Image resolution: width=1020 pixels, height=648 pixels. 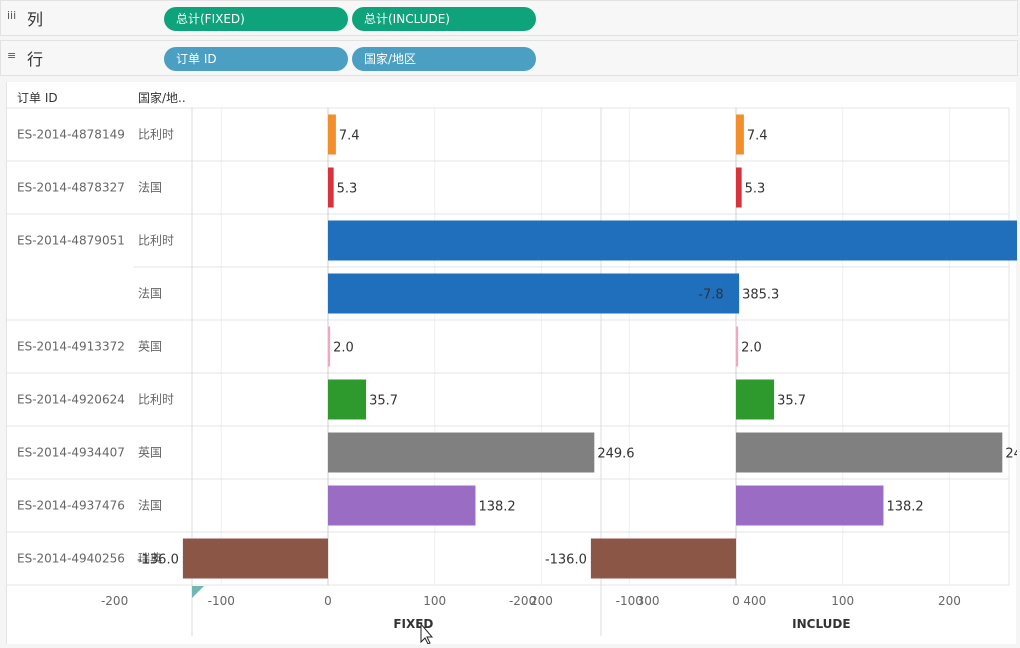 I want to click on pill-order-id: 订单 ID, so click(x=256, y=59).